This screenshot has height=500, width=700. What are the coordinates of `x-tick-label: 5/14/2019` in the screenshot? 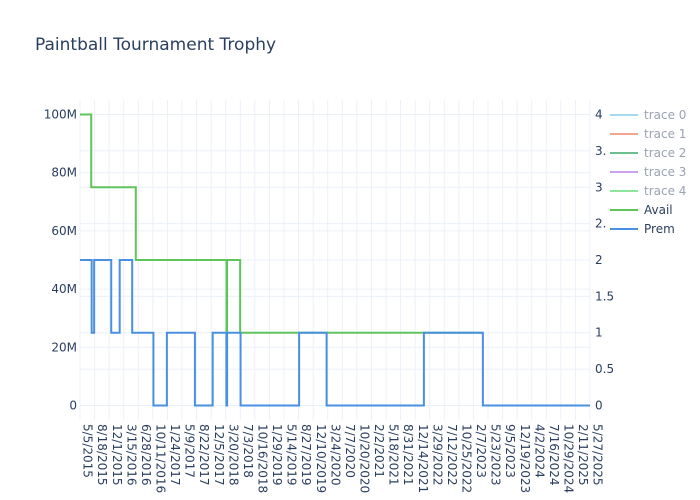 It's located at (292, 455).